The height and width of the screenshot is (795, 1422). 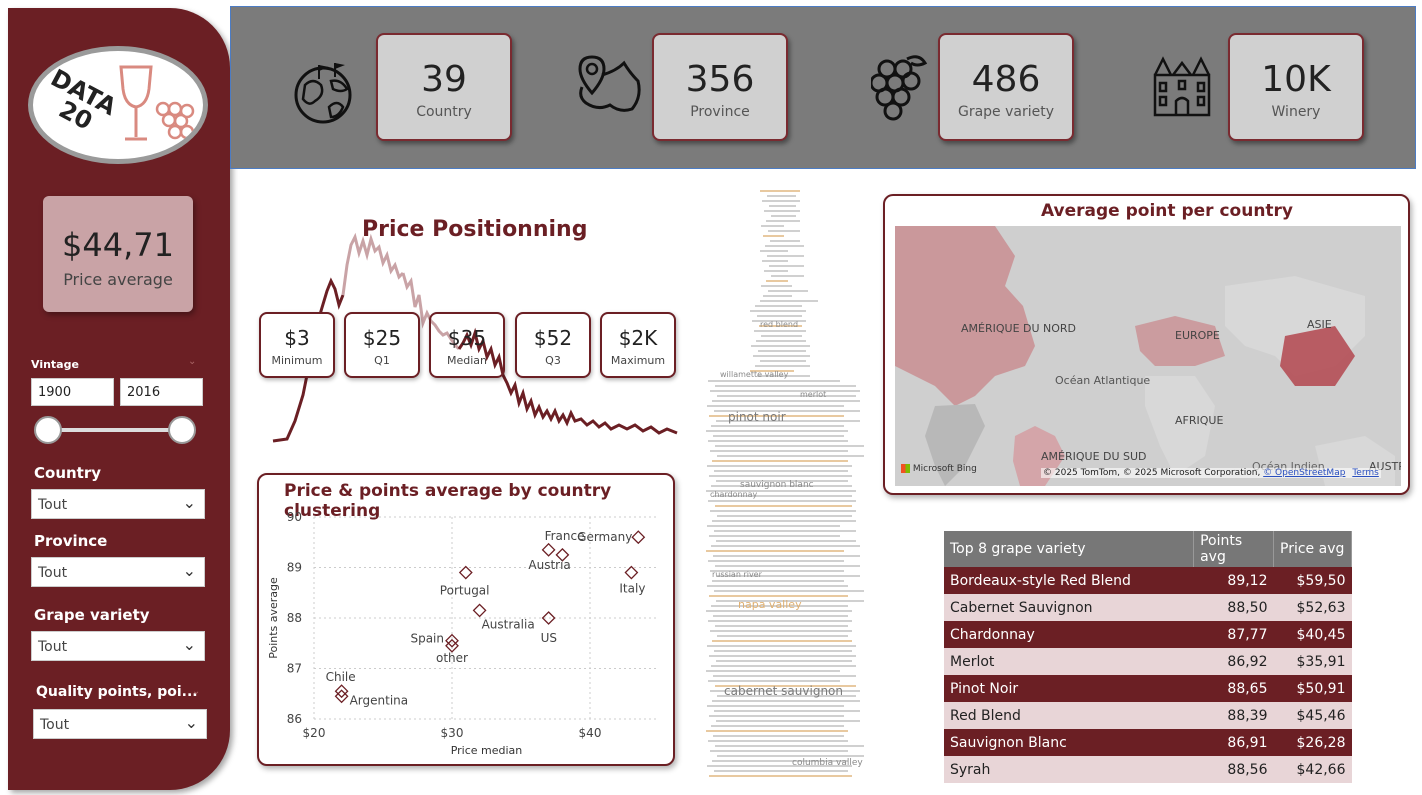 I want to click on points-avg-cell: 86,92, so click(x=1233, y=661).